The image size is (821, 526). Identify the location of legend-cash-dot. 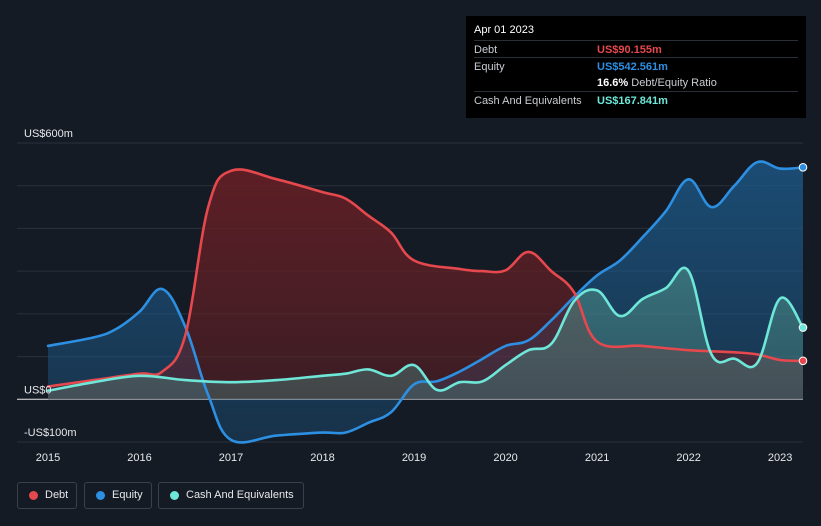
(174, 495).